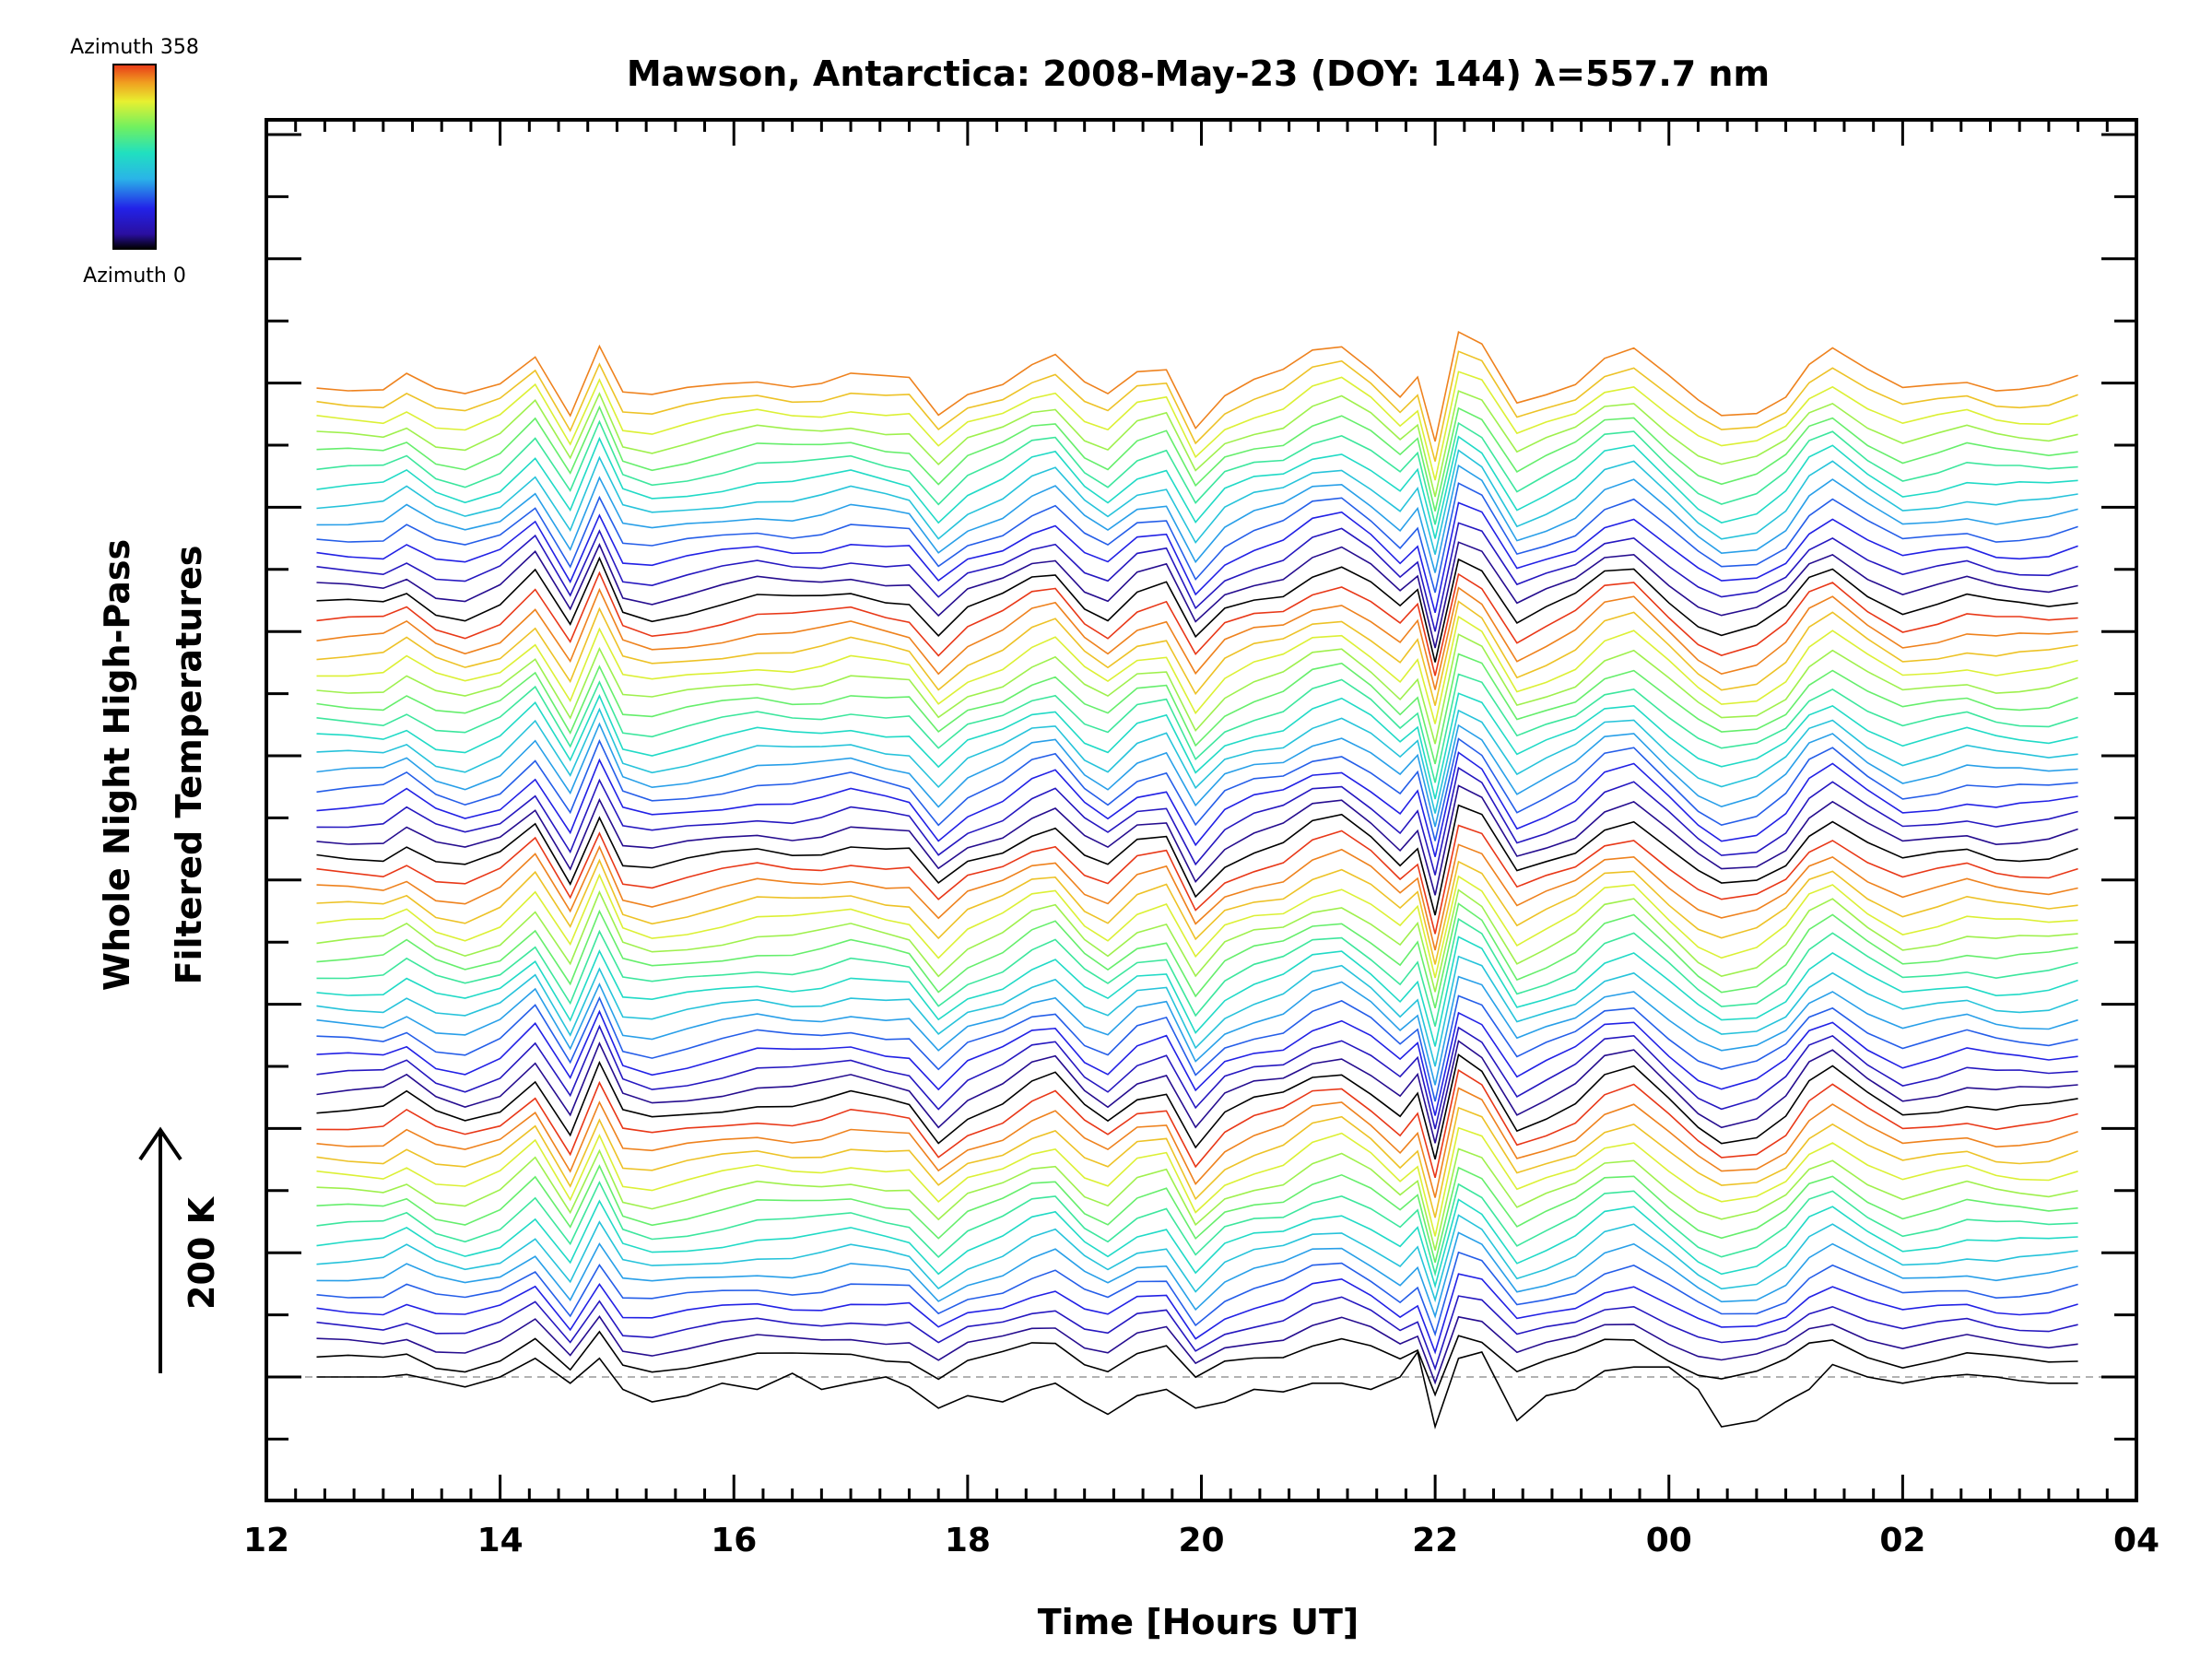 This screenshot has height=1659, width=2212. What do you see at coordinates (1198, 1622) in the screenshot?
I see `x-axis-title: Time [Hours UT]` at bounding box center [1198, 1622].